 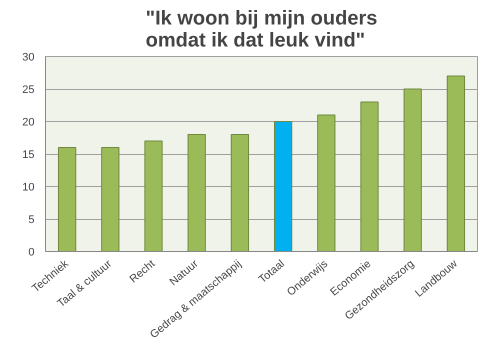 I want to click on chart-title: "Ik woon bij mijn ouders omdat ik dat leuk vind", so click(x=262, y=30).